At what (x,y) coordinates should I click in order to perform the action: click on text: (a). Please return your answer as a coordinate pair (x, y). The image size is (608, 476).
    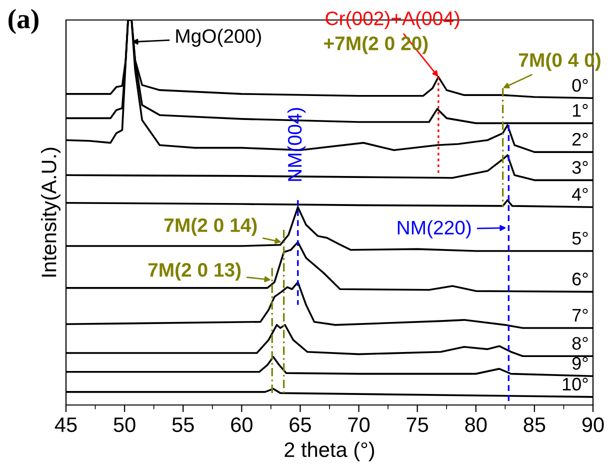
    Looking at the image, I should click on (23, 21).